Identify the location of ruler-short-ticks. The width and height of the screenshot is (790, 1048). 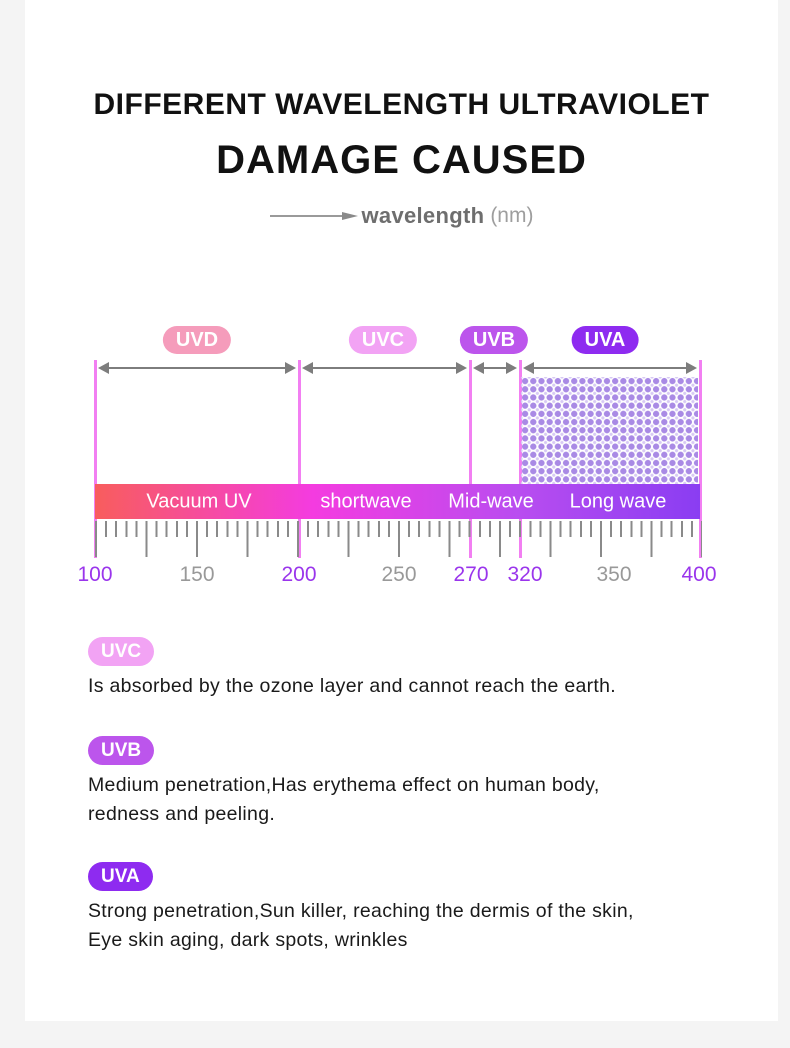
(398, 529).